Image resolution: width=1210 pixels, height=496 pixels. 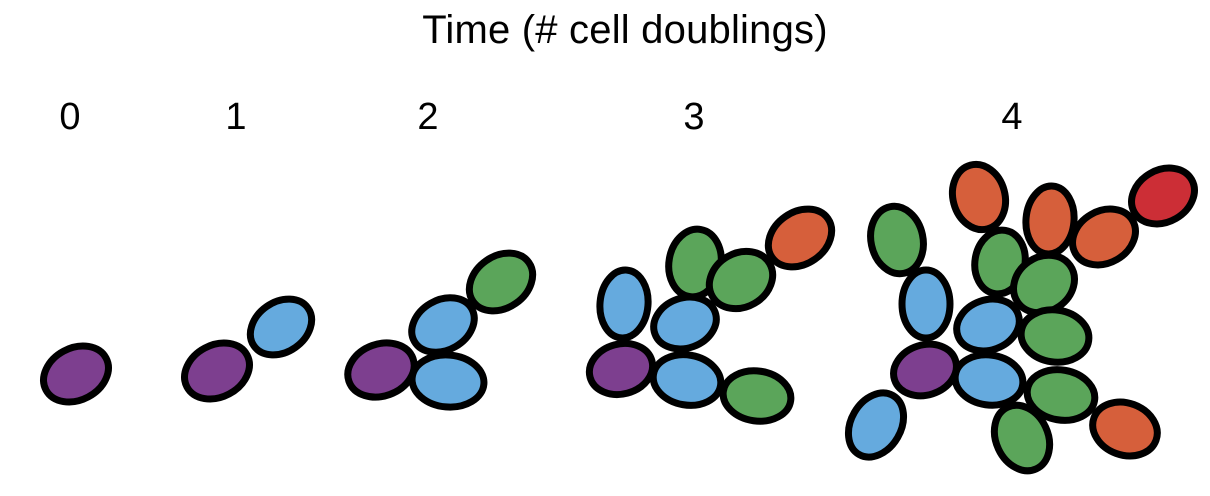 I want to click on stage-1-cells, so click(x=248, y=349).